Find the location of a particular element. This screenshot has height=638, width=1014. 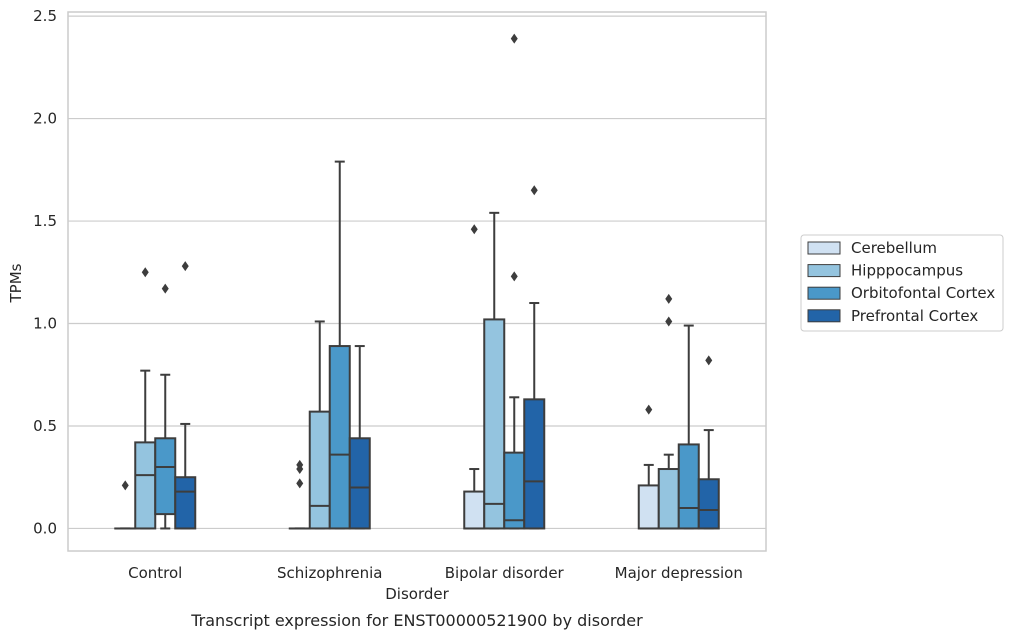

x-tick-label: Bipolar disorder is located at coordinates (505, 573).